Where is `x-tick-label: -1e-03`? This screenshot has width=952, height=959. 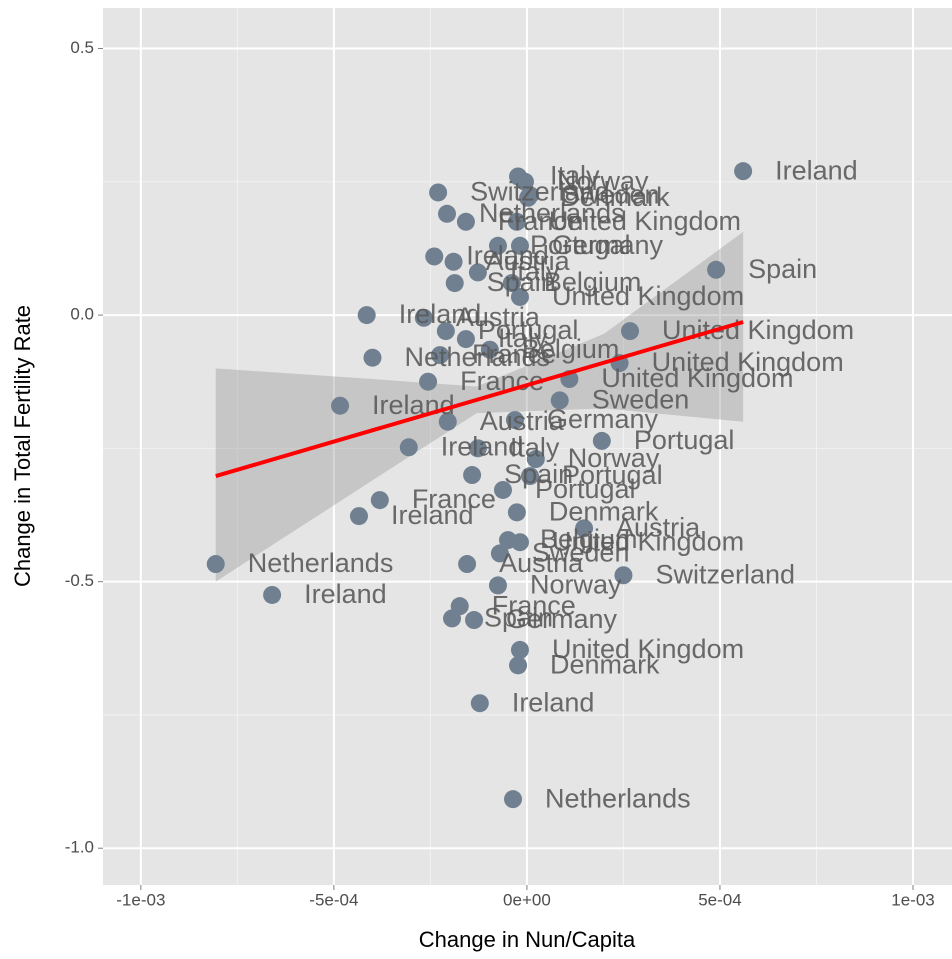 x-tick-label: -1e-03 is located at coordinates (140, 899).